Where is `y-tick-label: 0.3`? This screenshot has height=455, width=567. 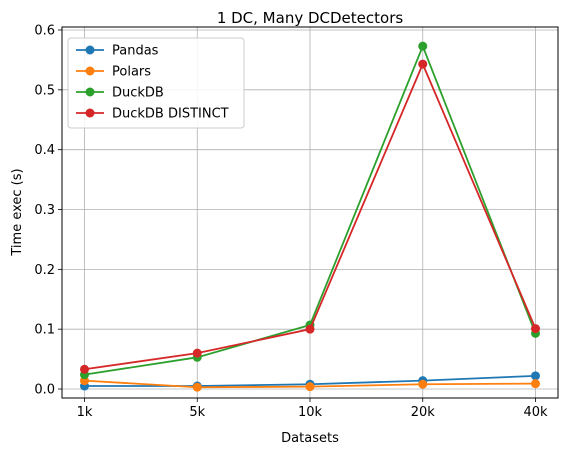
y-tick-label: 0.3 is located at coordinates (44, 210).